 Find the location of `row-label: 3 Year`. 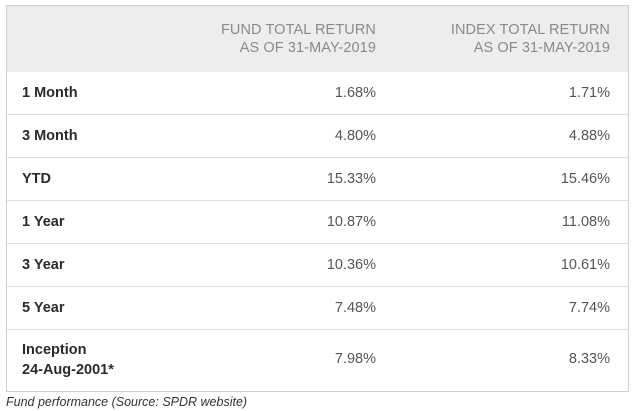

row-label: 3 Year is located at coordinates (43, 265).